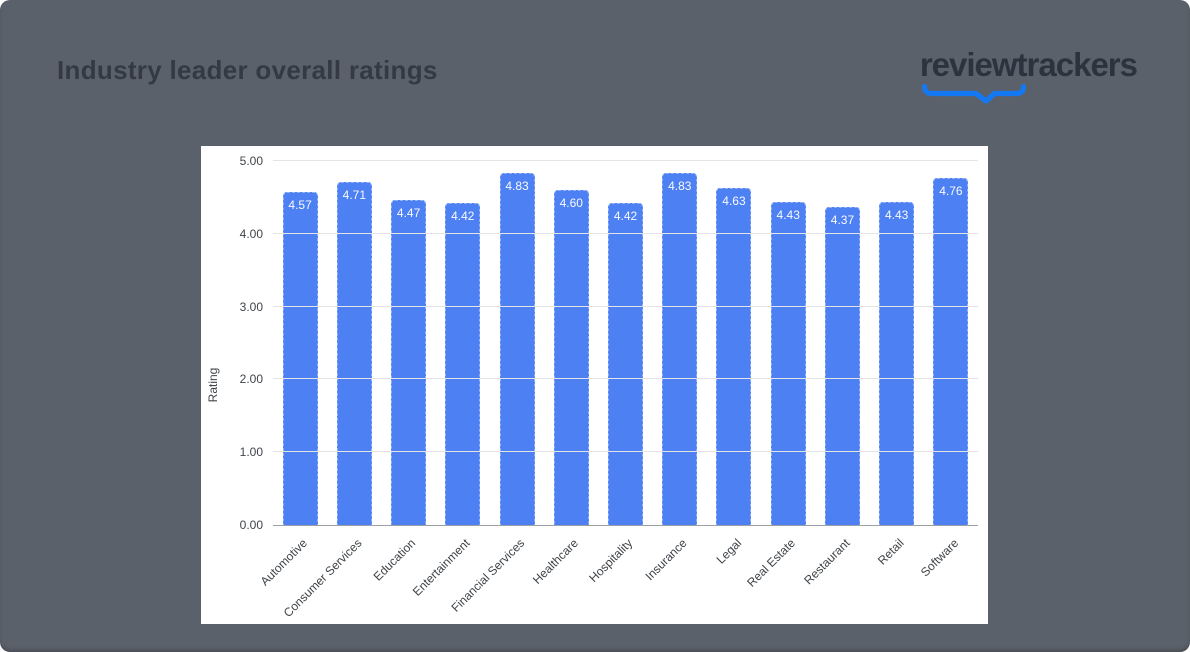  I want to click on y-axis-tick-label: 2.00, so click(251, 379).